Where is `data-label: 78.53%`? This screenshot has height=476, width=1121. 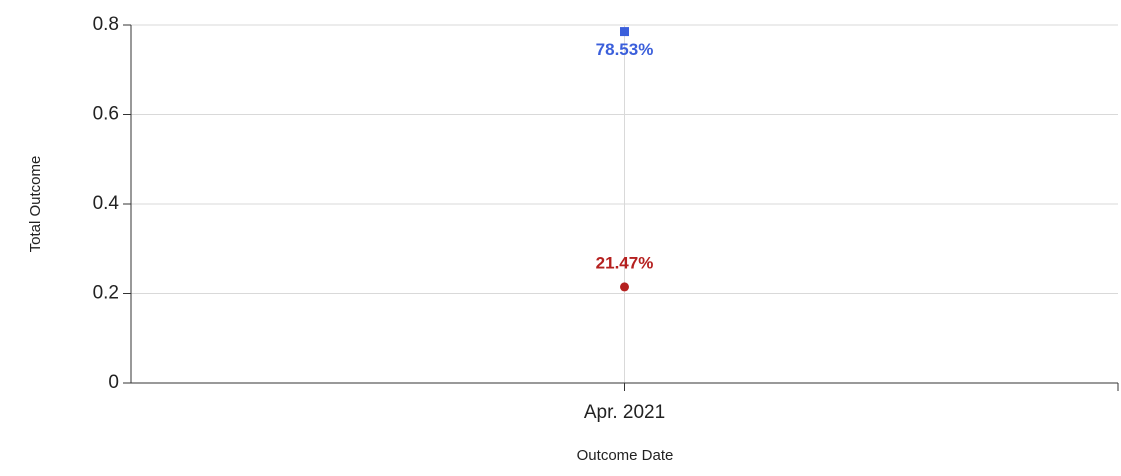 data-label: 78.53% is located at coordinates (625, 49).